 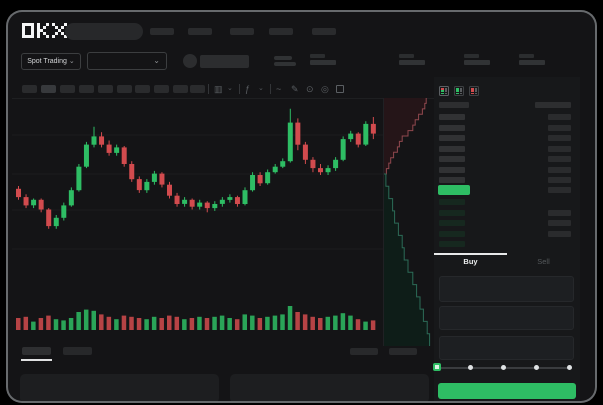 What do you see at coordinates (437, 367) in the screenshot?
I see `slider-handle` at bounding box center [437, 367].